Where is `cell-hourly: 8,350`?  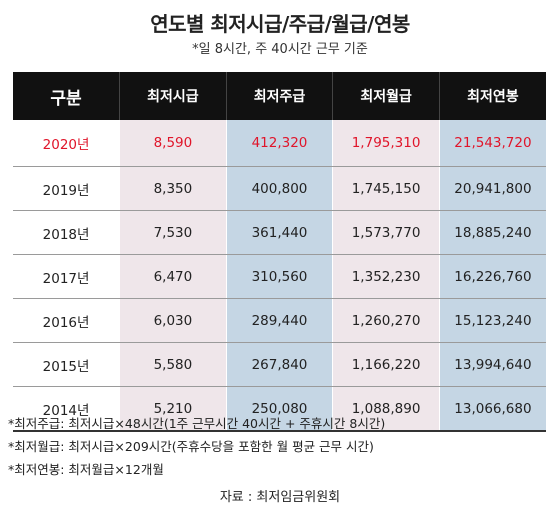
cell-hourly: 8,350 is located at coordinates (173, 188).